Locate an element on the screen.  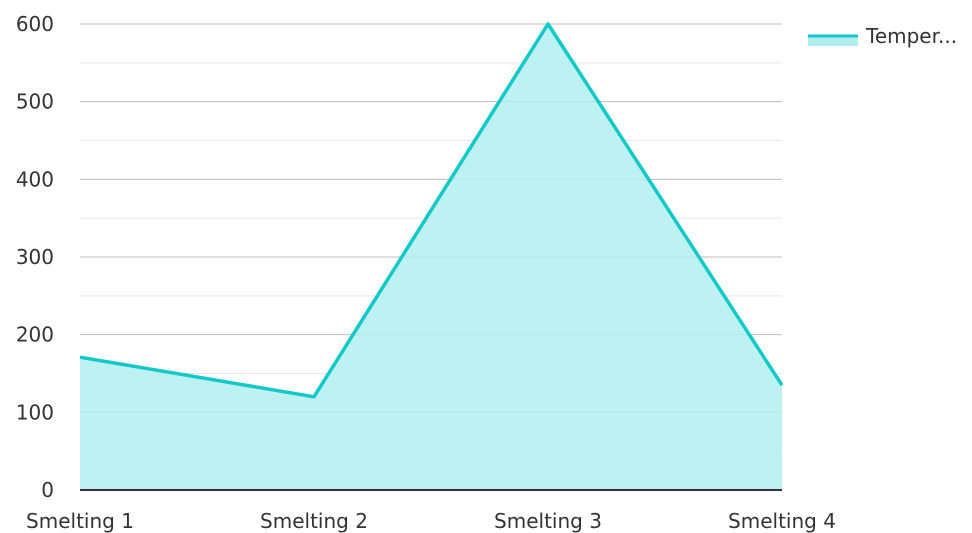
y-tick-label: 300 is located at coordinates (35, 257).